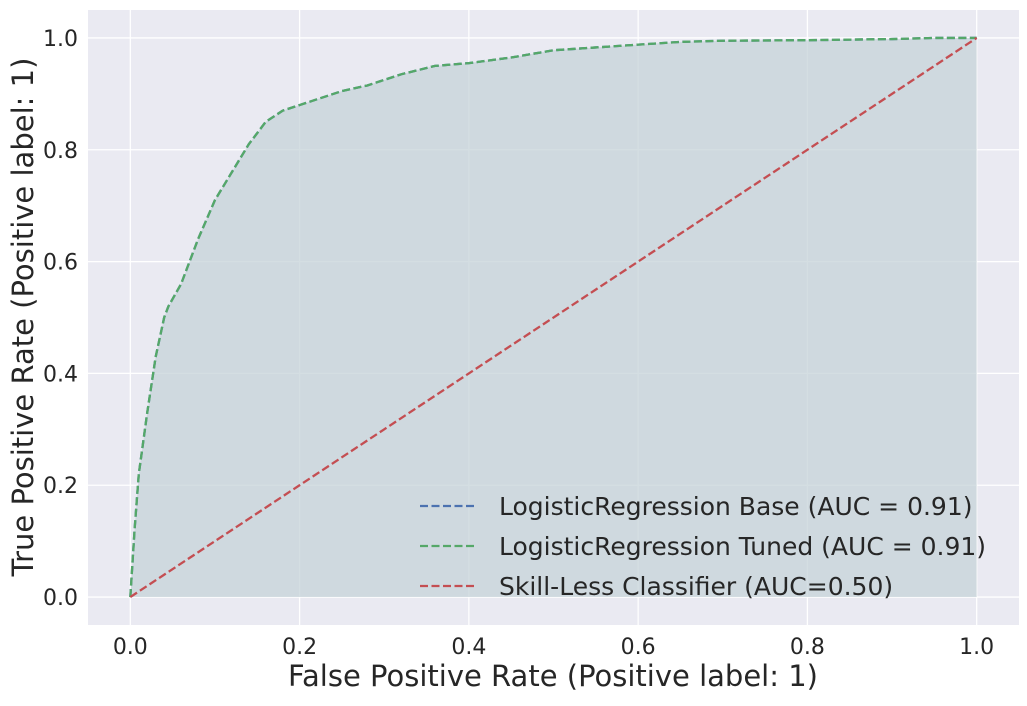 This screenshot has width=1027, height=706. Describe the element at coordinates (468, 647) in the screenshot. I see `x-tick-label: 0.4` at that location.